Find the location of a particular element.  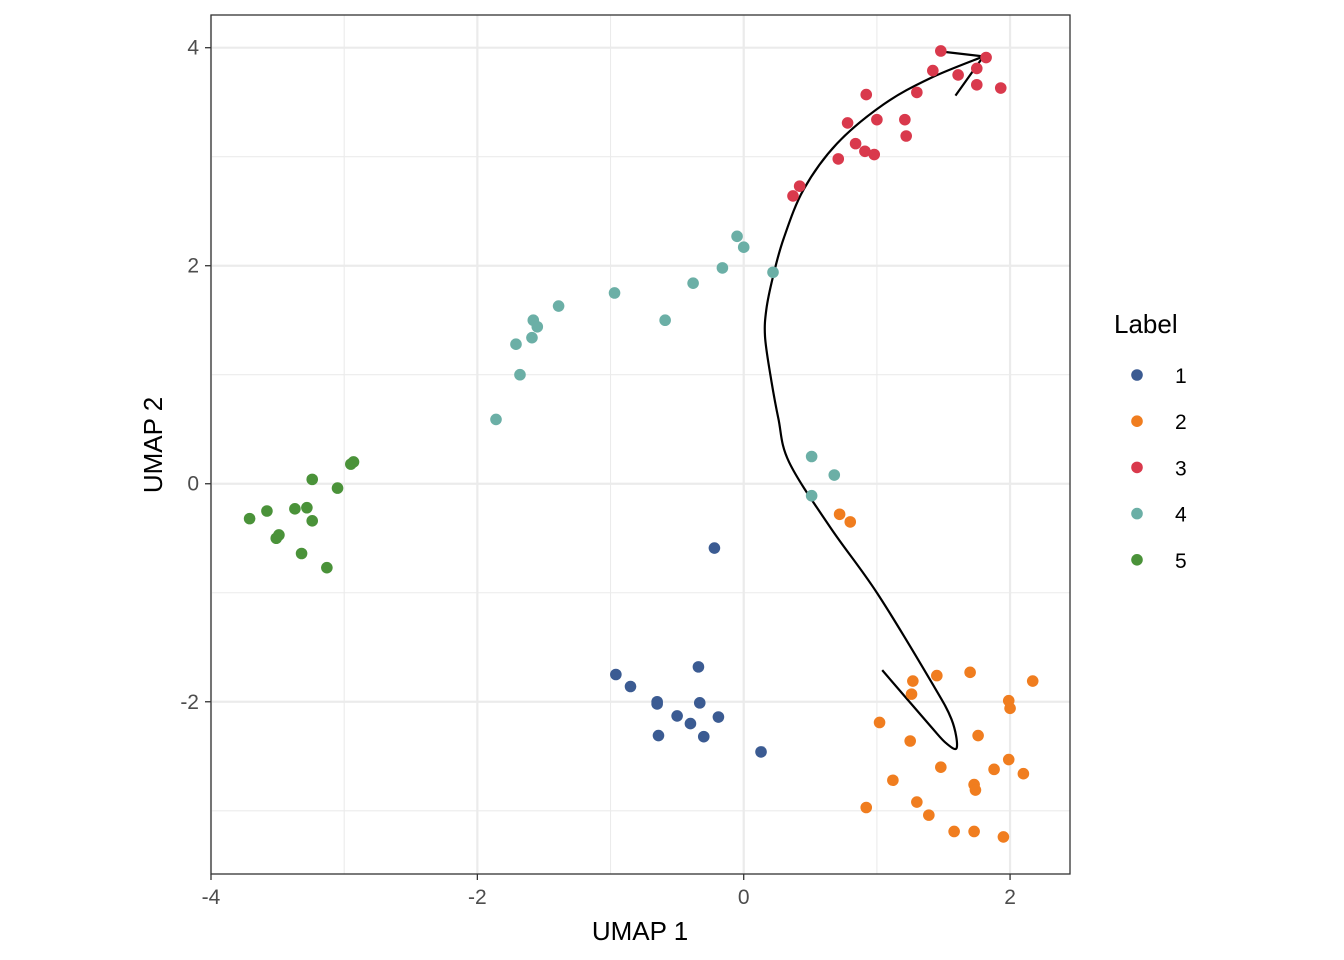

legend-title: Label is located at coordinates (1146, 324).